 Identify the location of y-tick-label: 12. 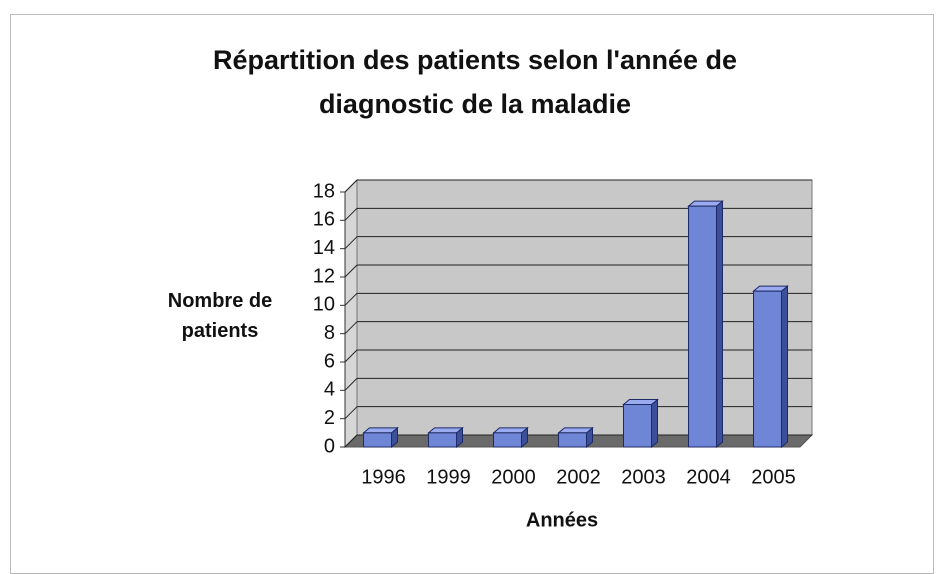
(324, 276).